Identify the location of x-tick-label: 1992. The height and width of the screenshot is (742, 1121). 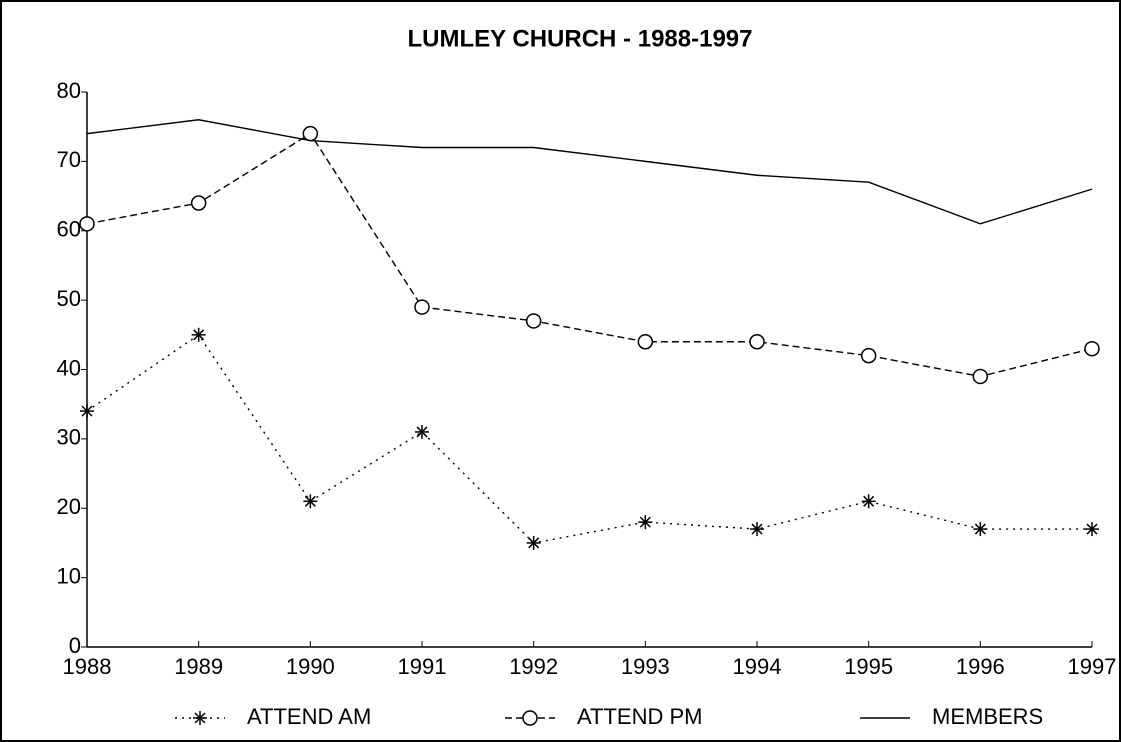
(533, 666).